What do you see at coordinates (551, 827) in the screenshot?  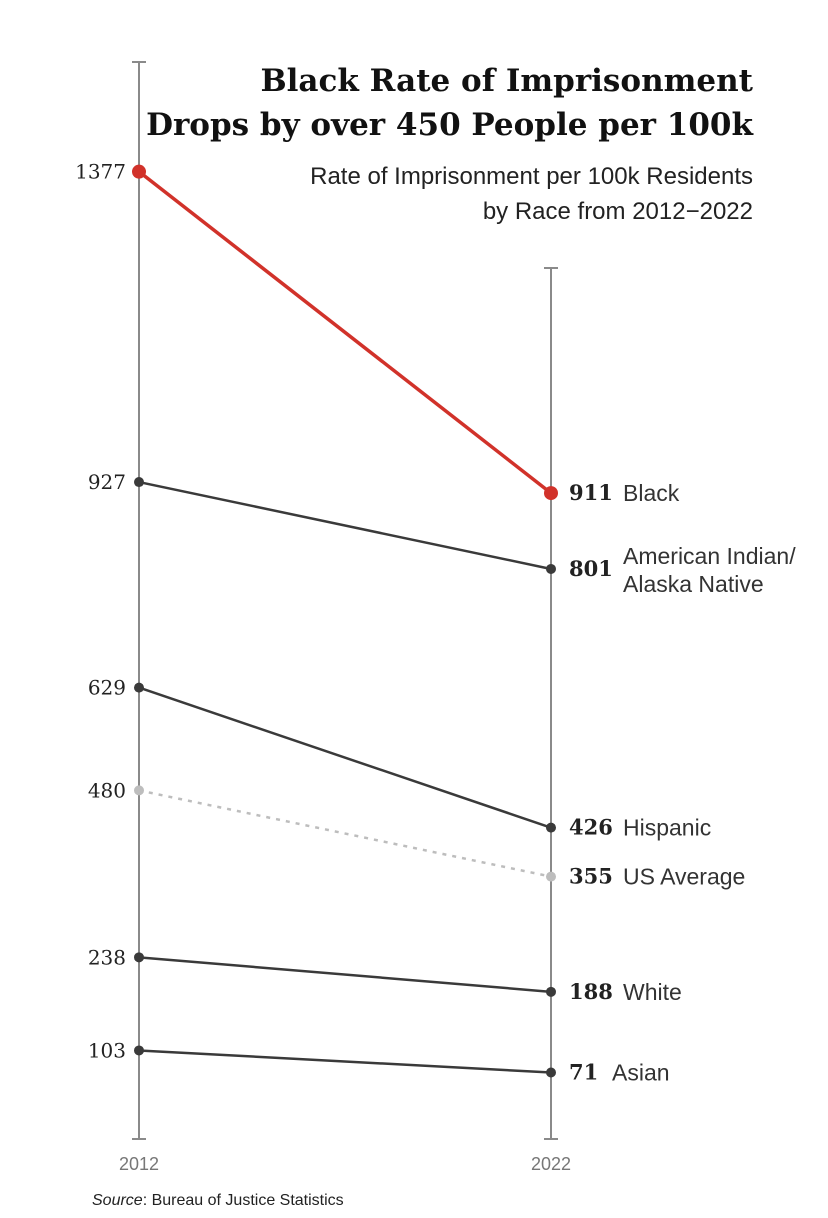 I see `point-2022-hispanic` at bounding box center [551, 827].